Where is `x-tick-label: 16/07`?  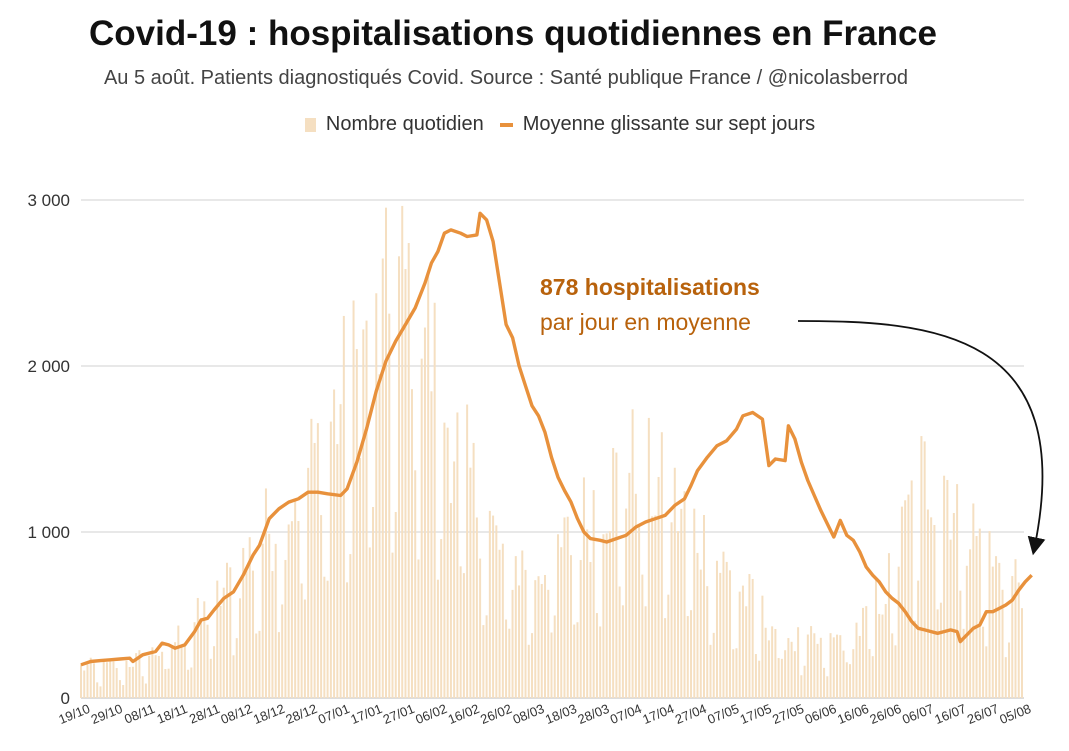
x-tick-label: 16/07 is located at coordinates (950, 714).